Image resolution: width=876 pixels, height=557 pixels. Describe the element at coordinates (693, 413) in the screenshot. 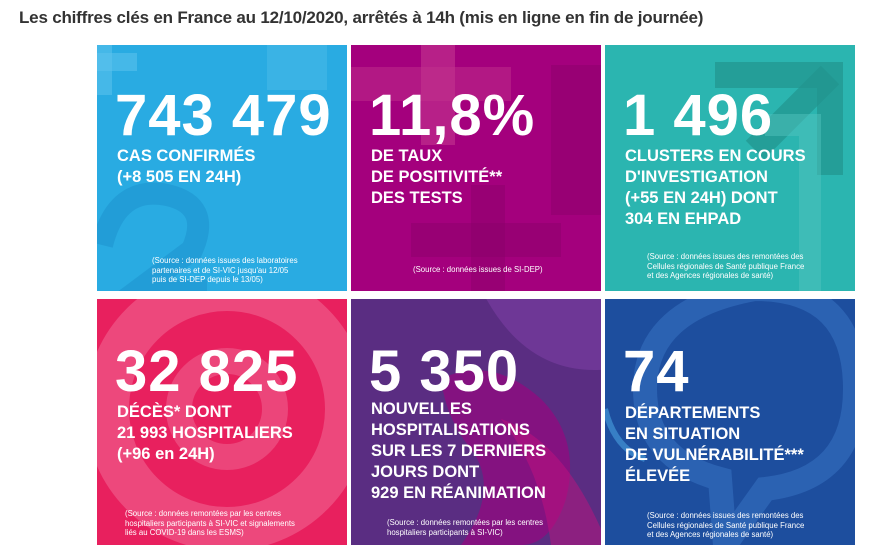

I see `departments-line-1: DÉPARTEMENTS` at that location.